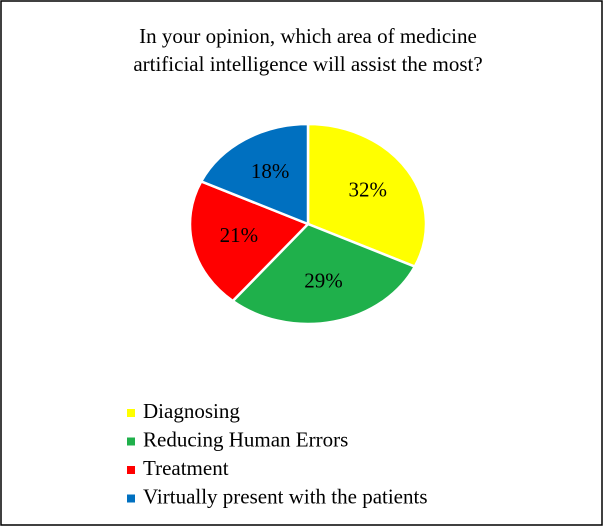 Image resolution: width=603 pixels, height=526 pixels. I want to click on data-label: 32%, so click(368, 190).